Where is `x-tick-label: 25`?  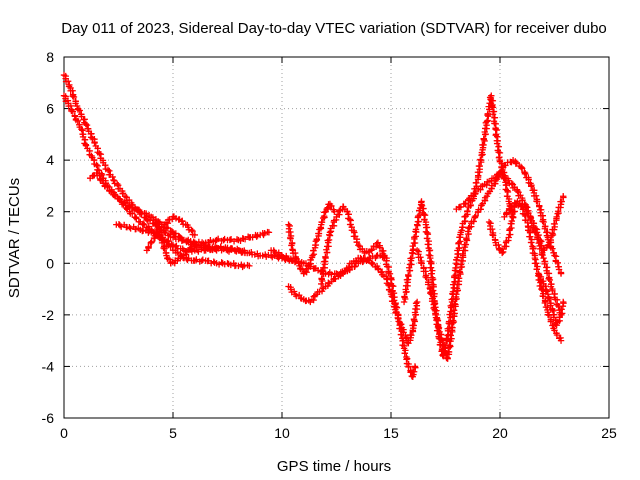
x-tick-label: 25 is located at coordinates (609, 433).